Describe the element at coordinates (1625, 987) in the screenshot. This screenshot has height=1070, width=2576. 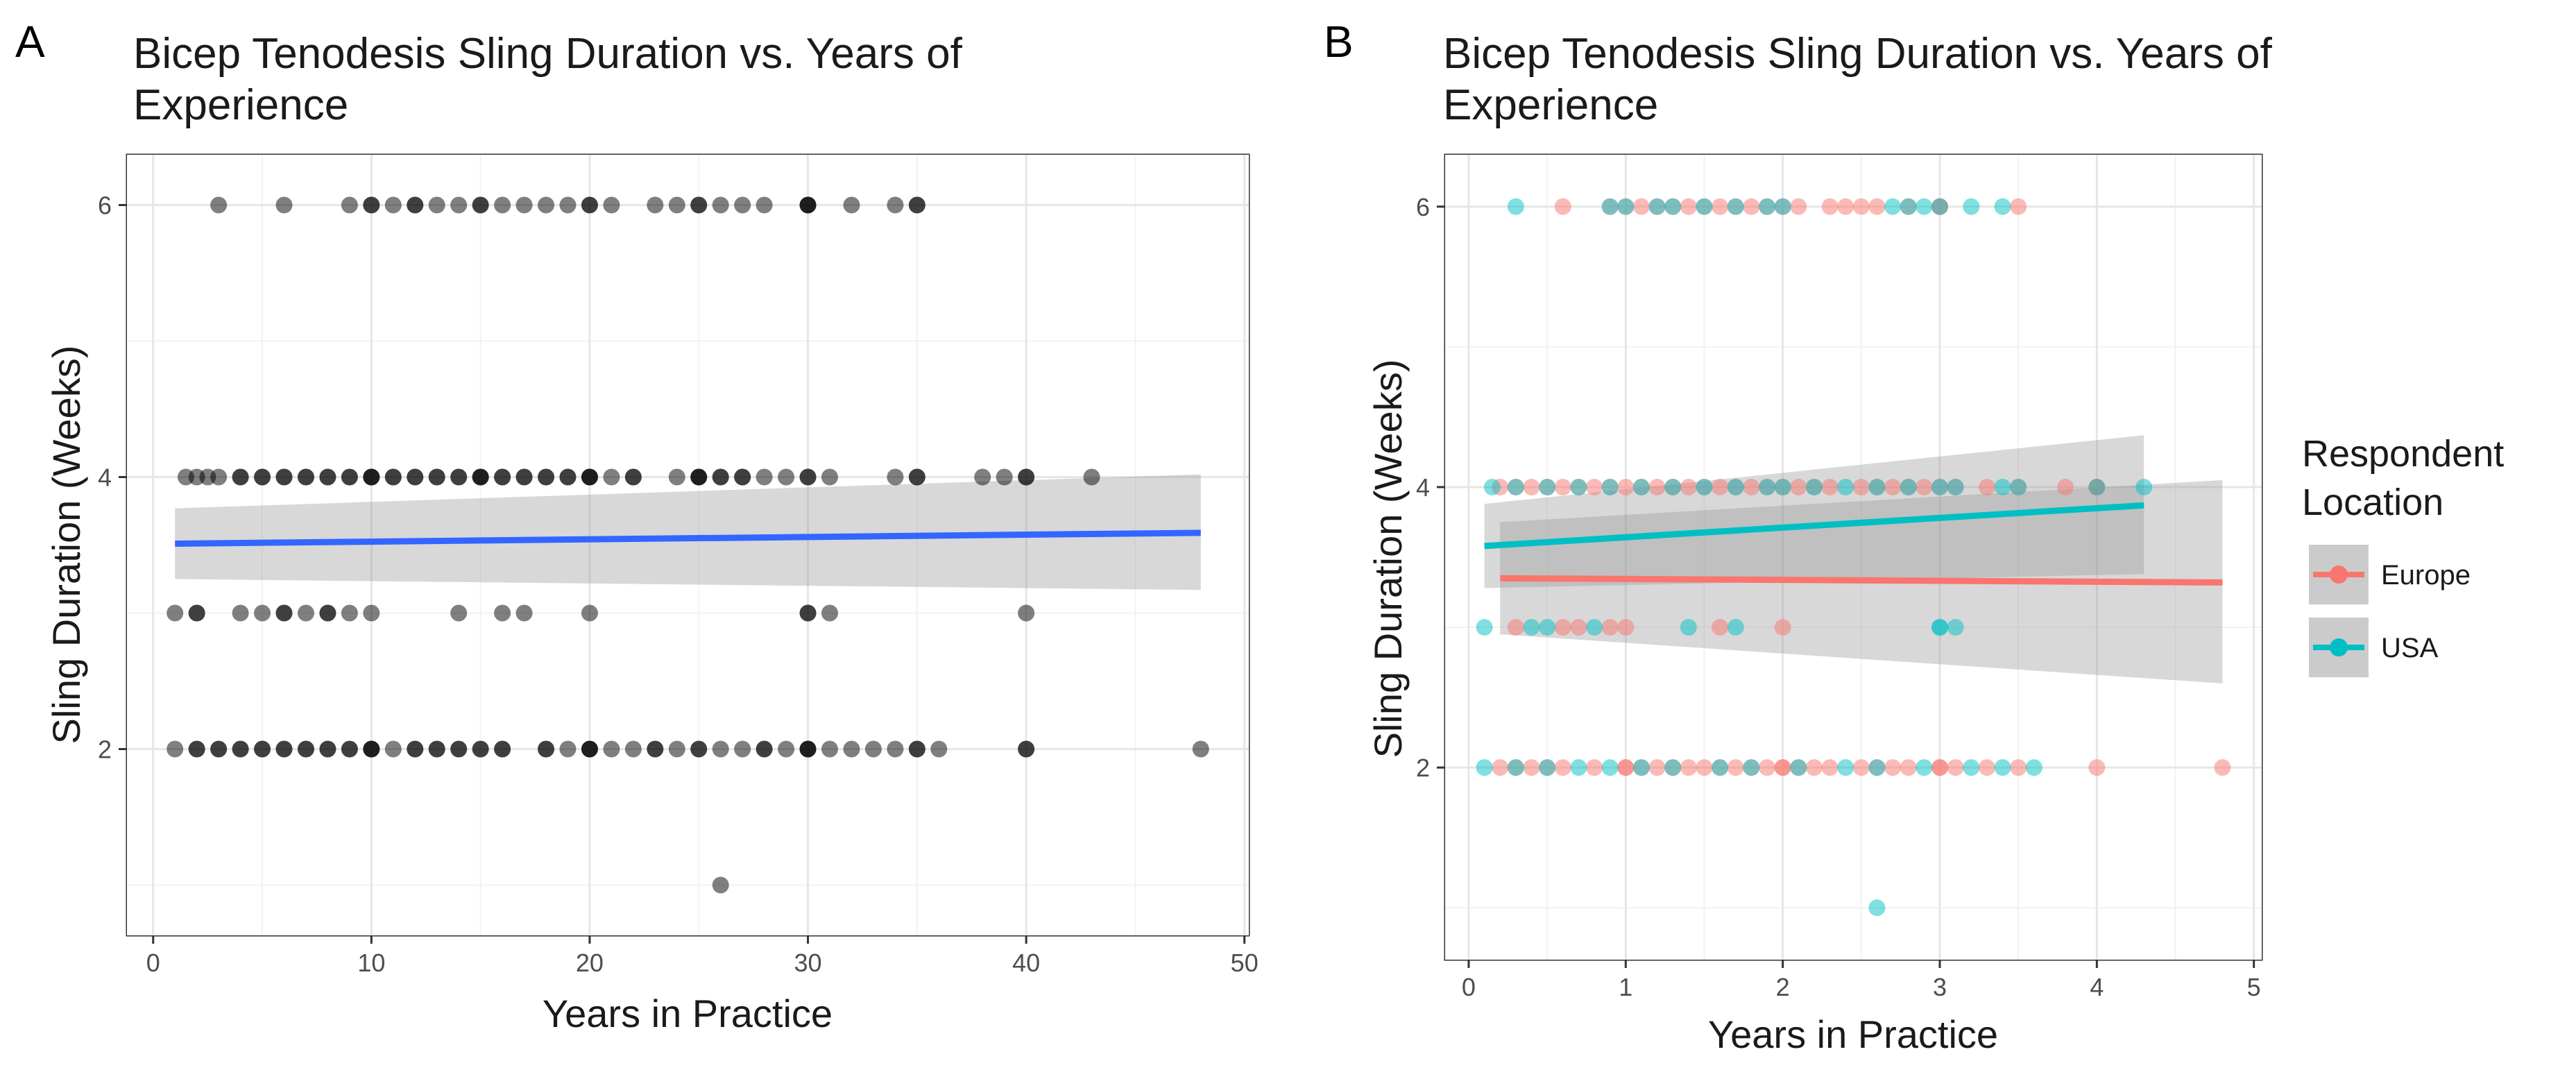
I see `x-tick-label: 1` at that location.